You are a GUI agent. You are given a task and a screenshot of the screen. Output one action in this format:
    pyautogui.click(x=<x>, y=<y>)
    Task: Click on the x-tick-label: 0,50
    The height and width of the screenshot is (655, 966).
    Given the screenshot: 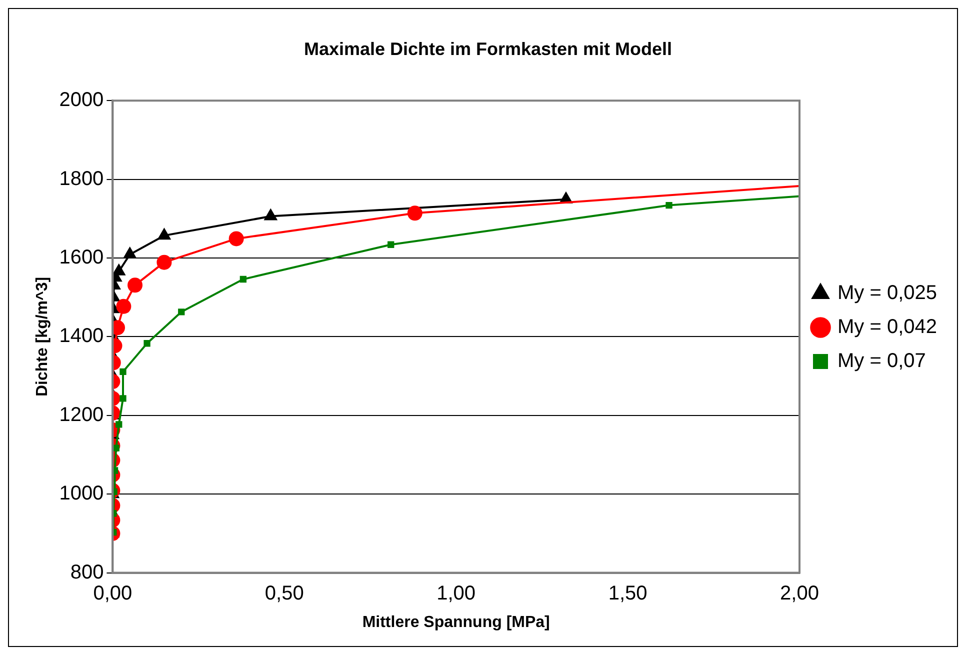 What is the action you would take?
    pyautogui.click(x=284, y=593)
    